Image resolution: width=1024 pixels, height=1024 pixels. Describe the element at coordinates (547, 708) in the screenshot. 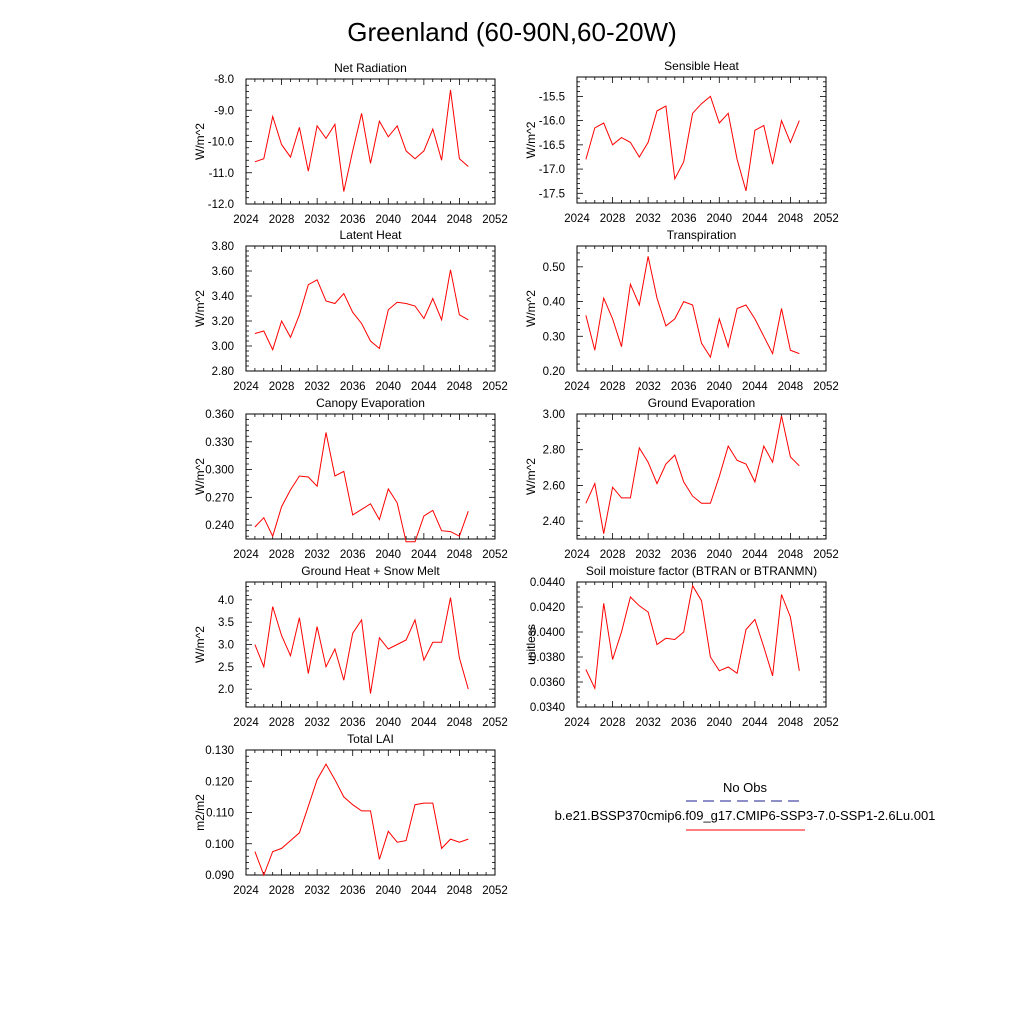

I see `y-tick-label: 0.0340` at that location.